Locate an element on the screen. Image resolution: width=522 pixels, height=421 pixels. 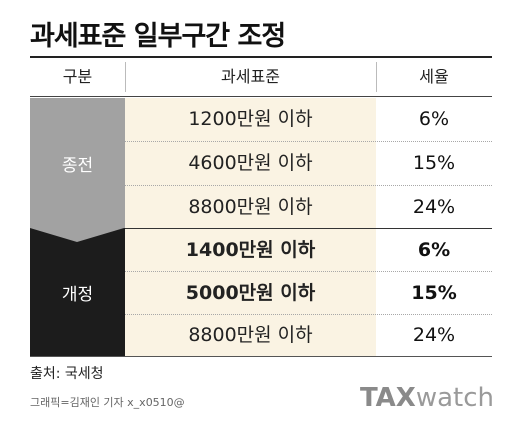
group-label-before-text: 종전 is located at coordinates (77, 165).